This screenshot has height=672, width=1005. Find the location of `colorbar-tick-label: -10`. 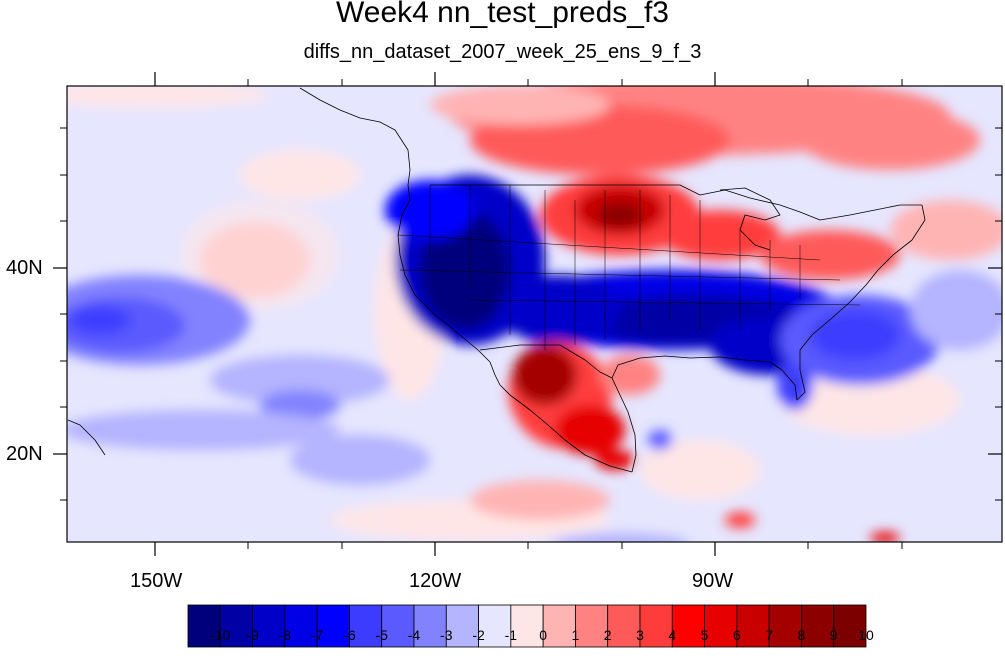

colorbar-tick-label: -10 is located at coordinates (220, 635).